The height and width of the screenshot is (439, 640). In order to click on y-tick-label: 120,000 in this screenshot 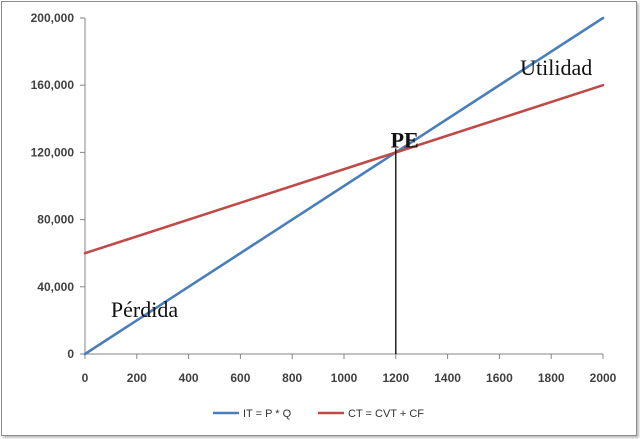, I will do `click(53, 152)`.